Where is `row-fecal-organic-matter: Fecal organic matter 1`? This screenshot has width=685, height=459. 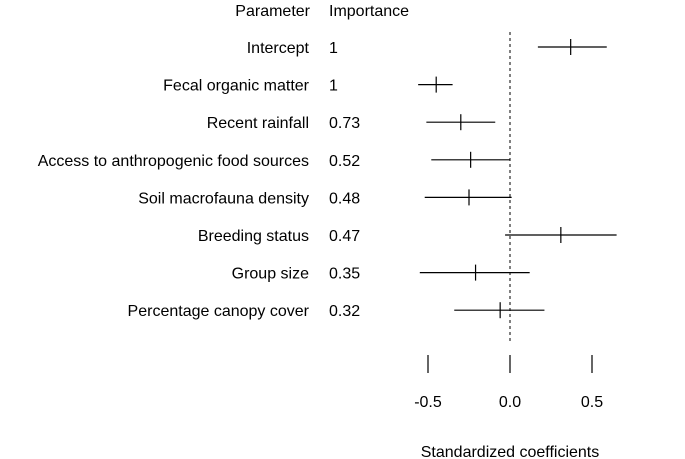
row-fecal-organic-matter: Fecal organic matter 1 is located at coordinates (308, 85).